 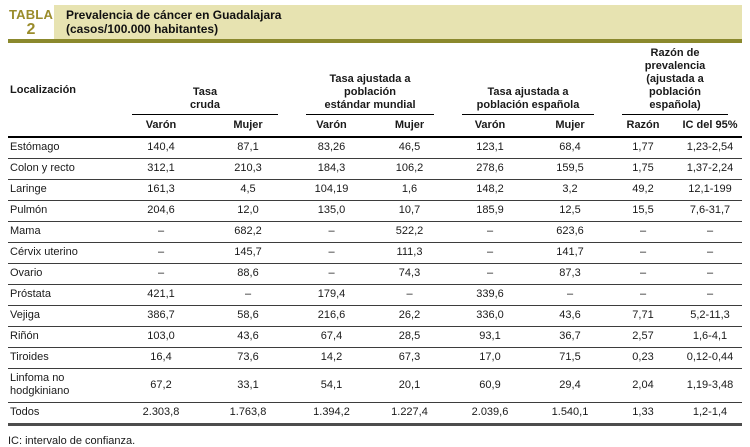 What do you see at coordinates (63, 148) in the screenshot?
I see `row-label: Estómago` at bounding box center [63, 148].